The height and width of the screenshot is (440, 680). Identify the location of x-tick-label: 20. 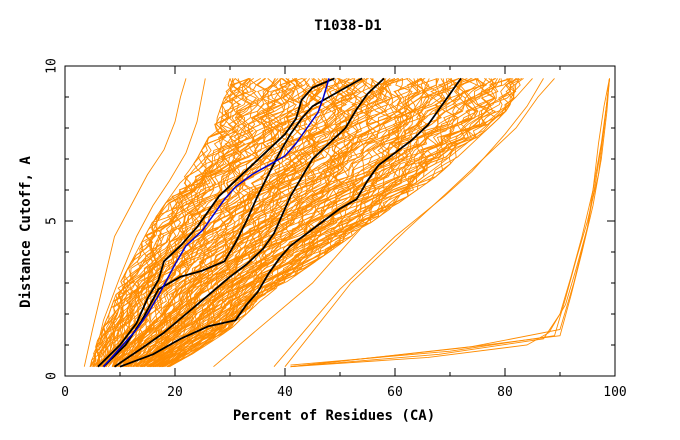
(175, 392).